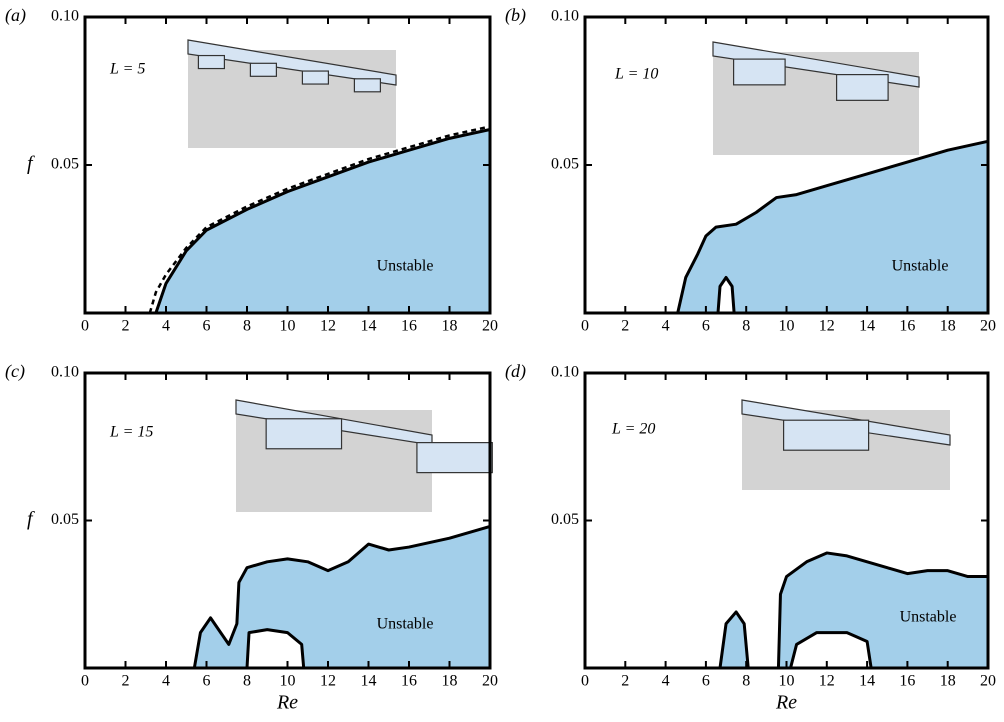 The width and height of the screenshot is (1004, 722). What do you see at coordinates (15, 15) in the screenshot?
I see `panel-label: (a)` at bounding box center [15, 15].